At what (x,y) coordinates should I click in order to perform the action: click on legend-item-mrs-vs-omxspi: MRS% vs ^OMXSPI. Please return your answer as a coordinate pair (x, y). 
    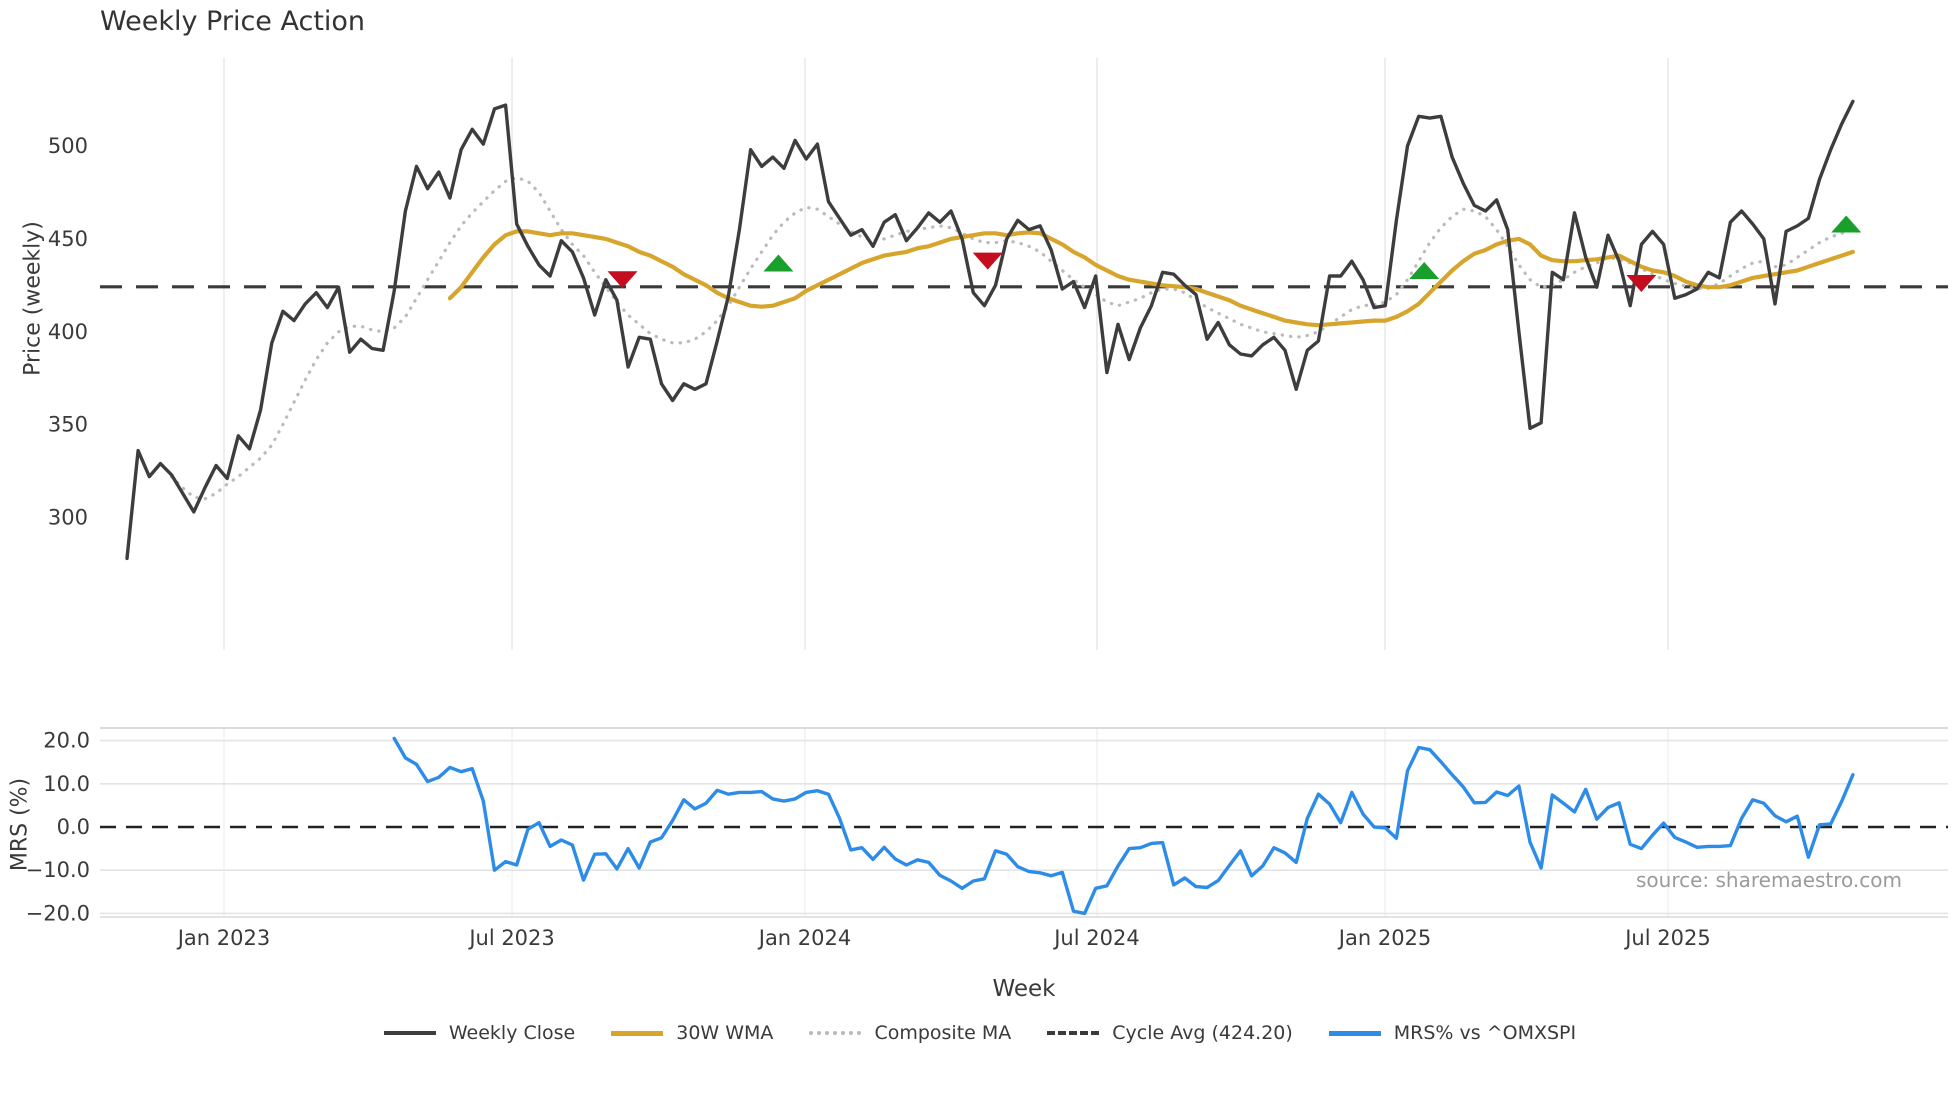
    Looking at the image, I should click on (1452, 1033).